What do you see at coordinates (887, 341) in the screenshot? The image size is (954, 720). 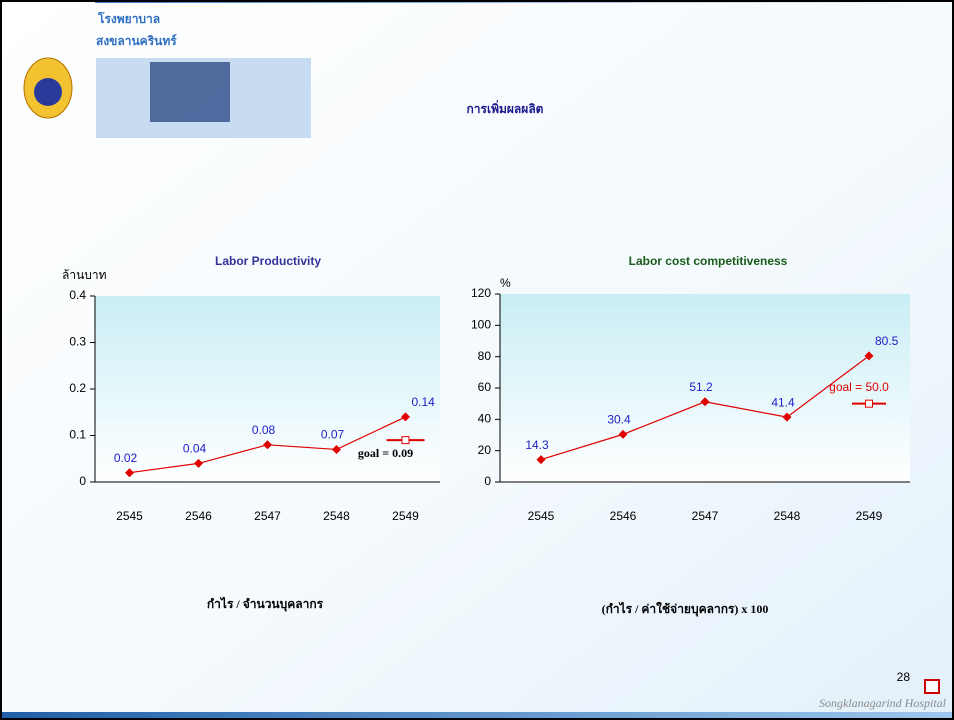 I see `data-label: 80.5` at bounding box center [887, 341].